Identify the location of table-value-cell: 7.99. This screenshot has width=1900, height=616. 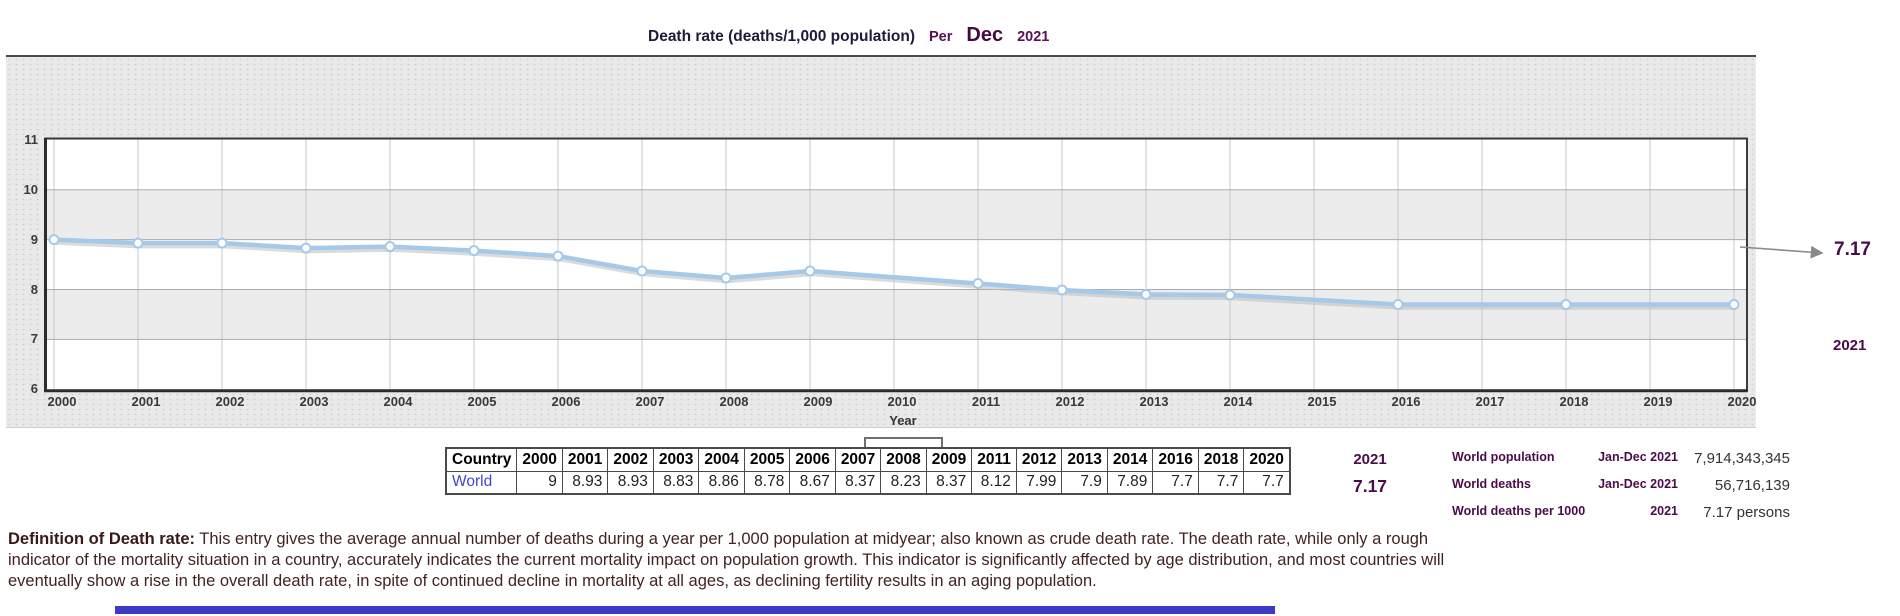
(1039, 482).